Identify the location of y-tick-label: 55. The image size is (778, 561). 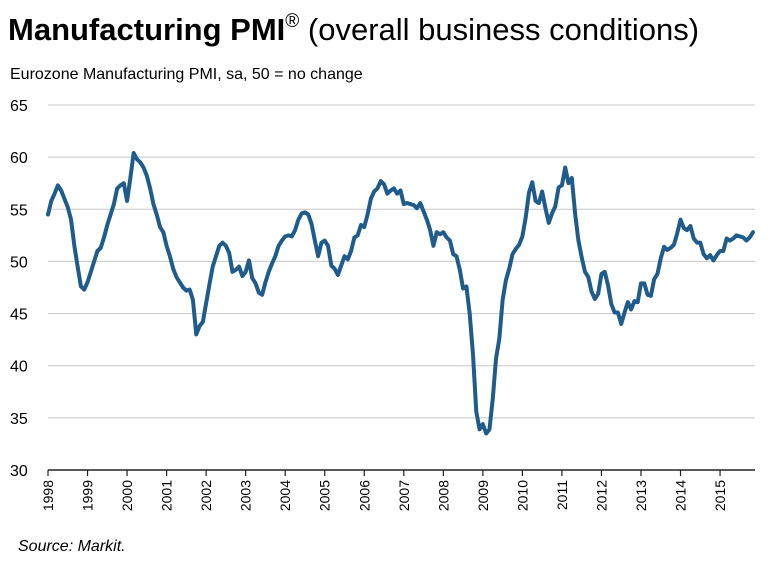
(19, 210).